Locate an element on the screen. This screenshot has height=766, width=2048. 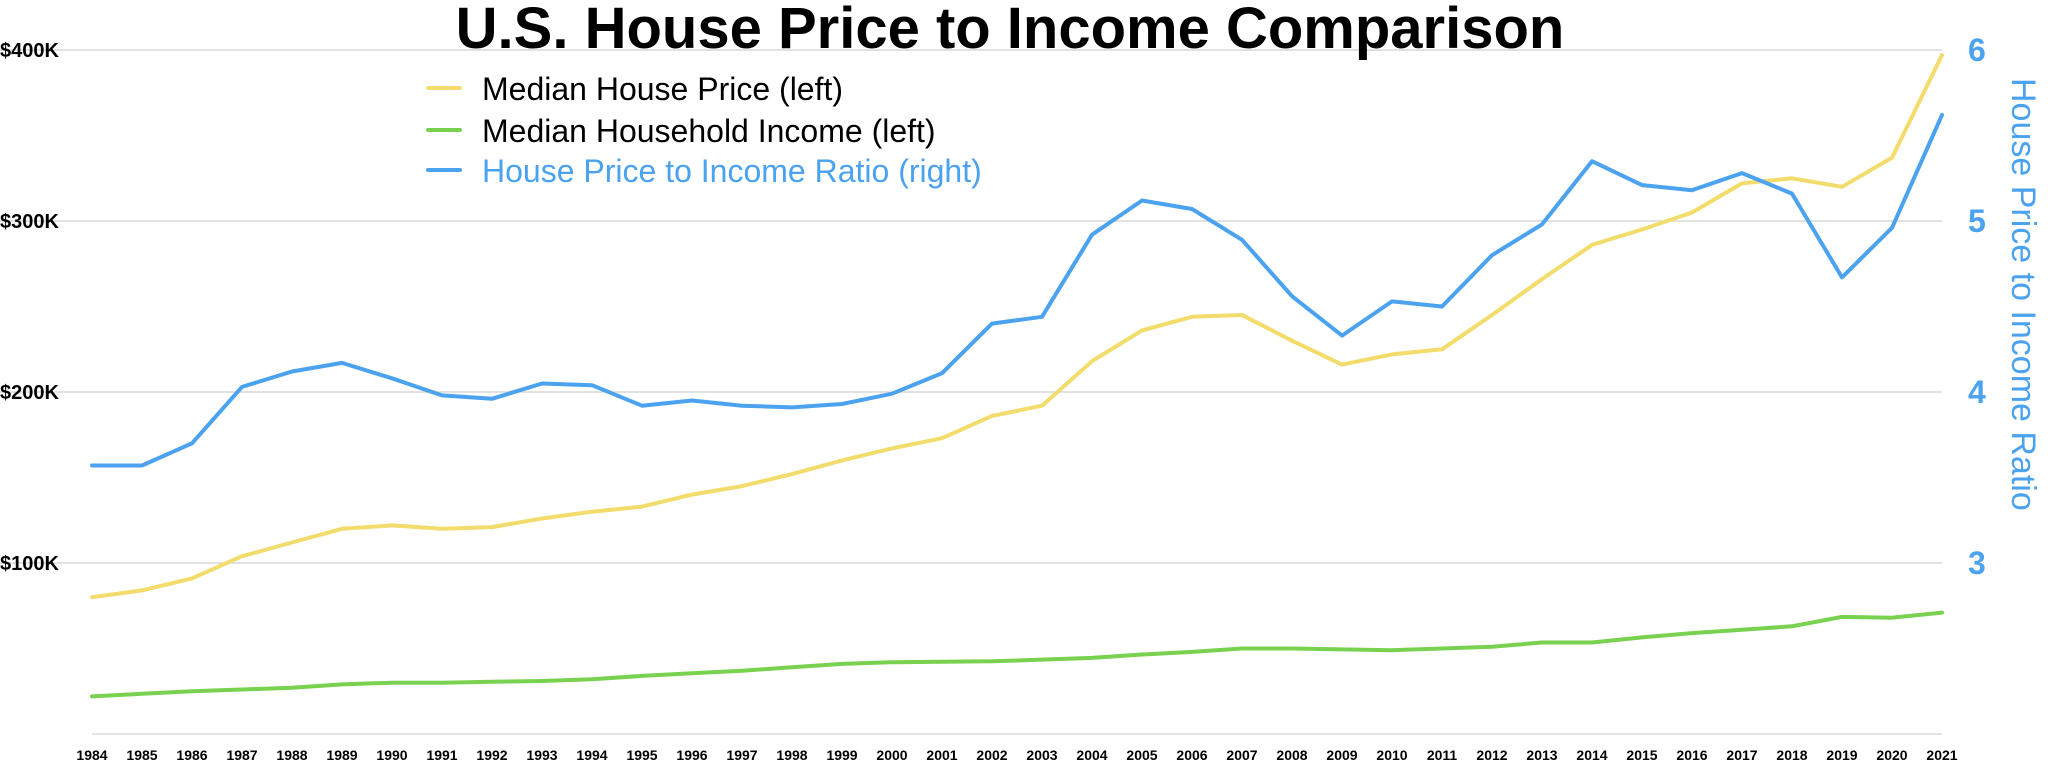
legend-label: Median Household Income (left) is located at coordinates (709, 131).